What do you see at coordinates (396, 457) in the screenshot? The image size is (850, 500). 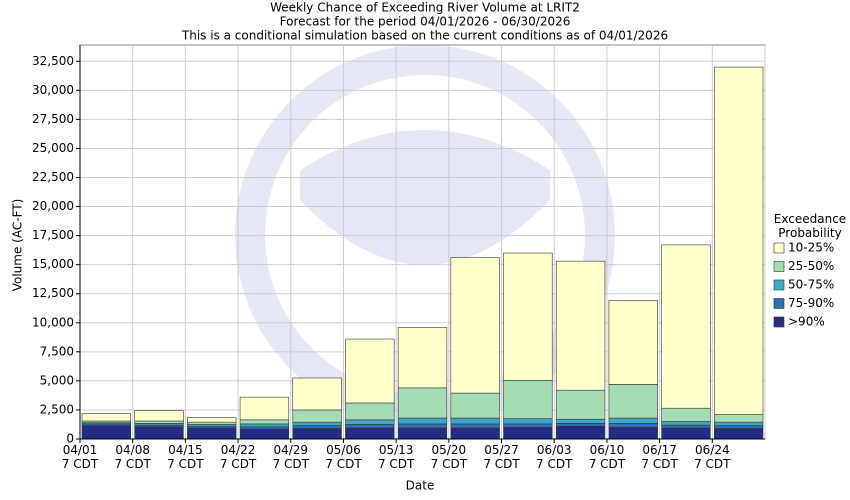 I see `x-tick-label: 05/13 7 CDT` at bounding box center [396, 457].